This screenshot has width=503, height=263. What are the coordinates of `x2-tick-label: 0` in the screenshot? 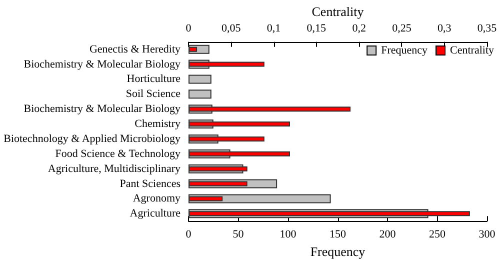 It's located at (189, 28).